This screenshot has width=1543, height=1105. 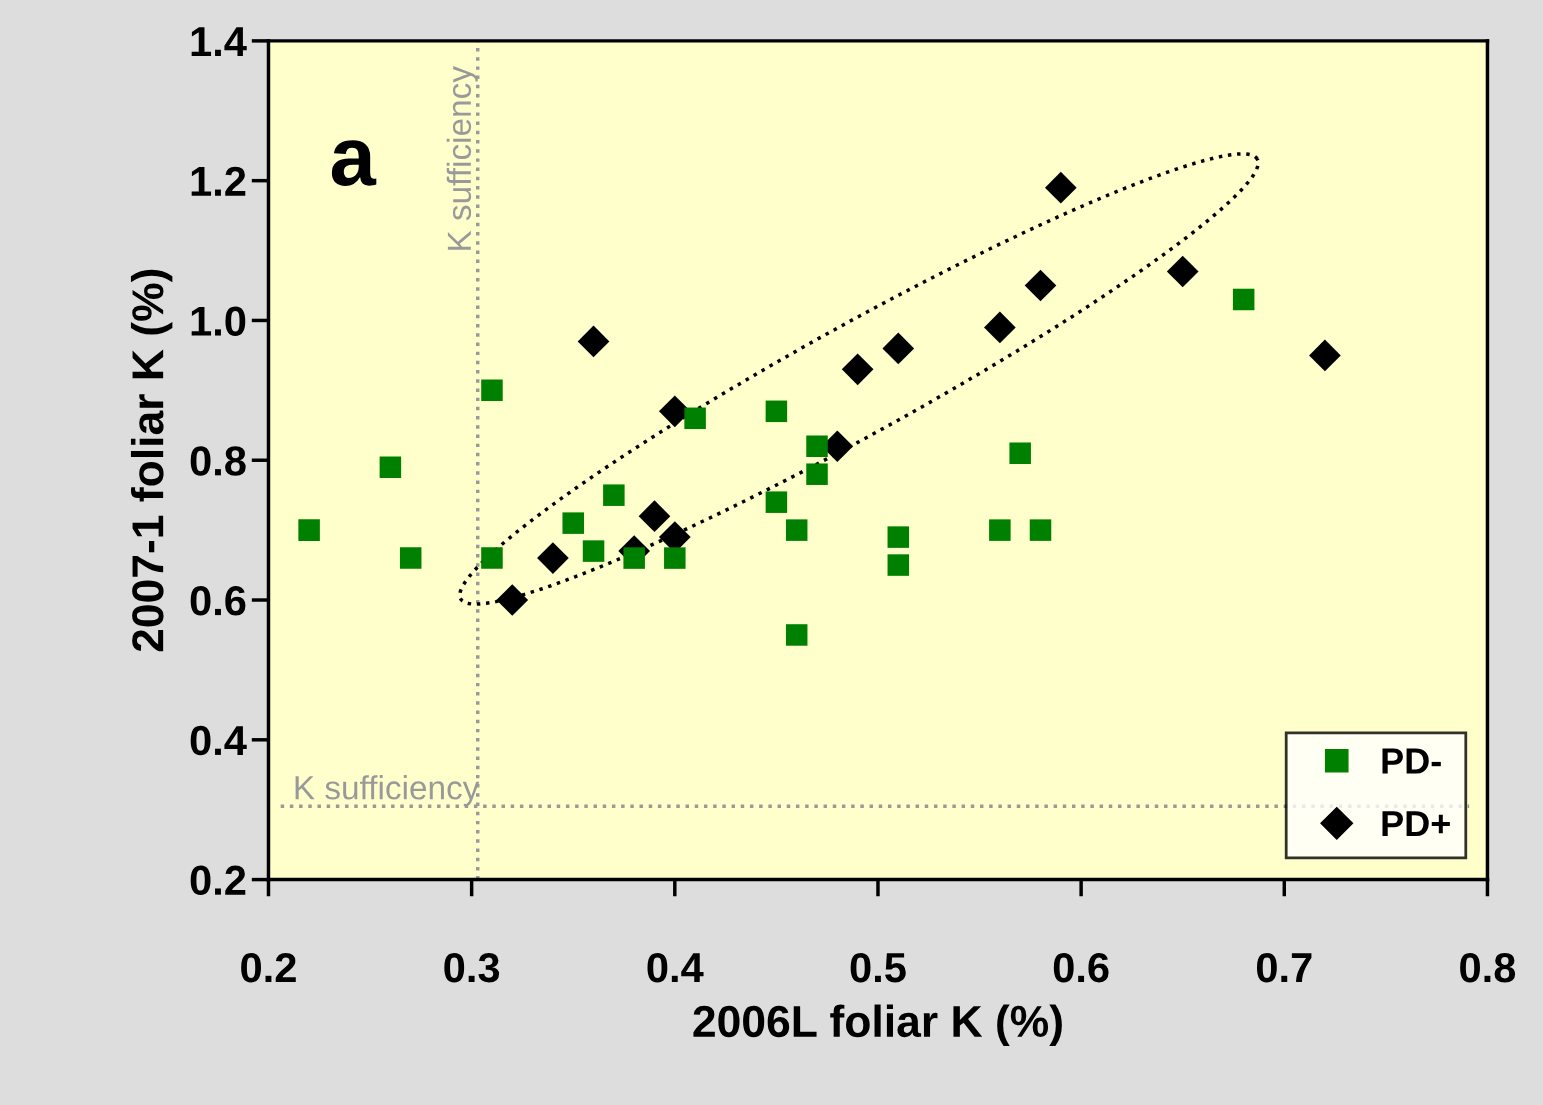 What do you see at coordinates (472, 967) in the screenshot?
I see `x-tick-label: 0.3` at bounding box center [472, 967].